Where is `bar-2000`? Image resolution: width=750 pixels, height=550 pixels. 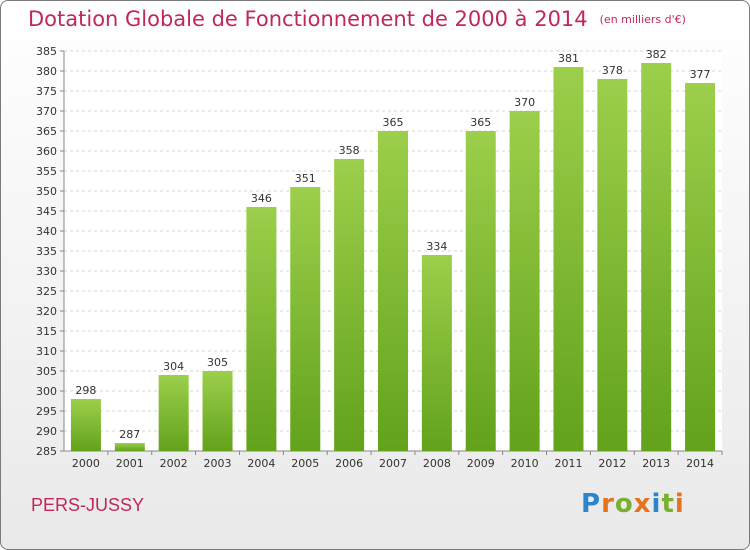 bar-2000 is located at coordinates (85, 425).